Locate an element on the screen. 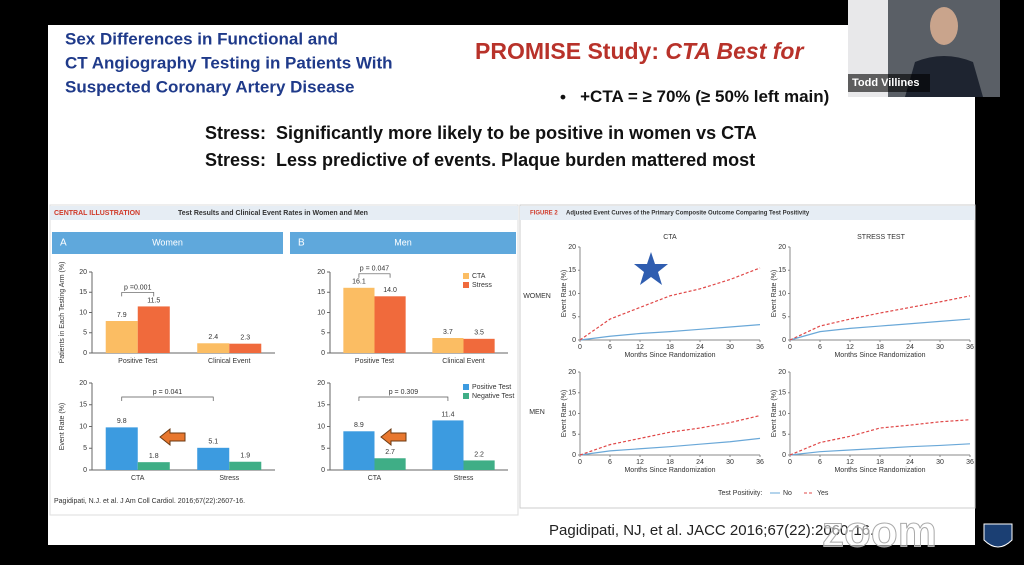 Image resolution: width=1024 pixels, height=565 pixels. star-icon is located at coordinates (651, 268).